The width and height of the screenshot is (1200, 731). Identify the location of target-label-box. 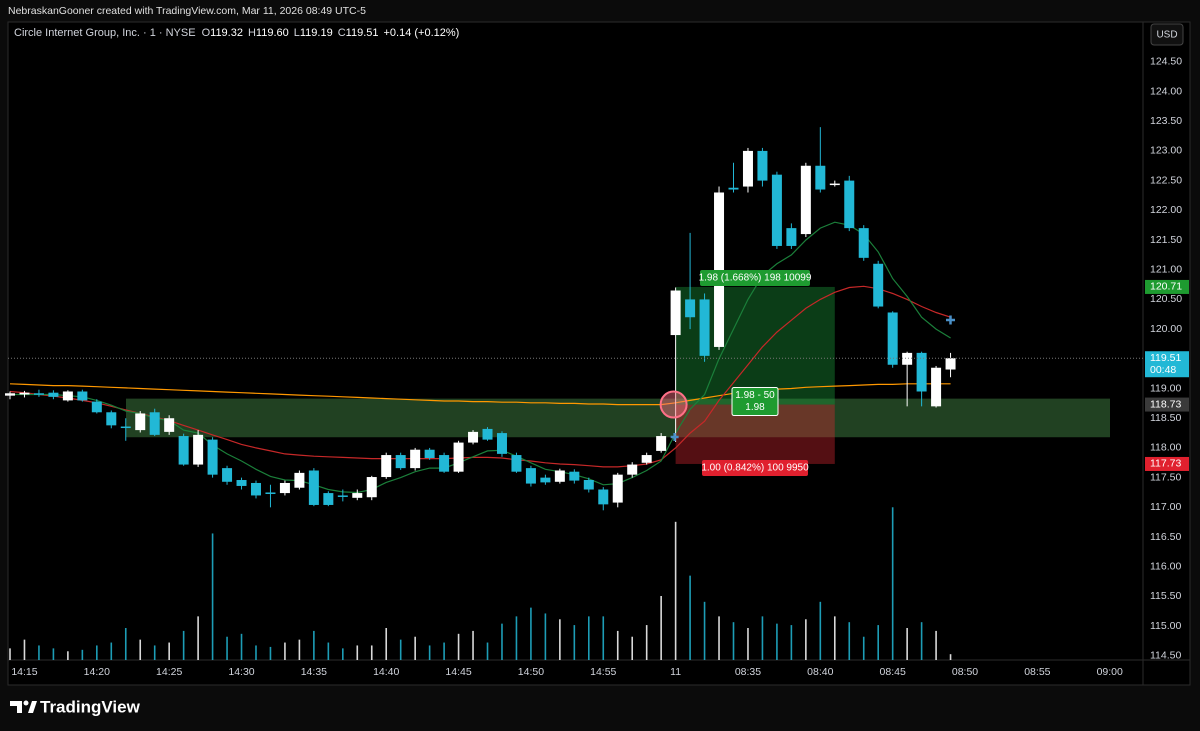
(755, 277).